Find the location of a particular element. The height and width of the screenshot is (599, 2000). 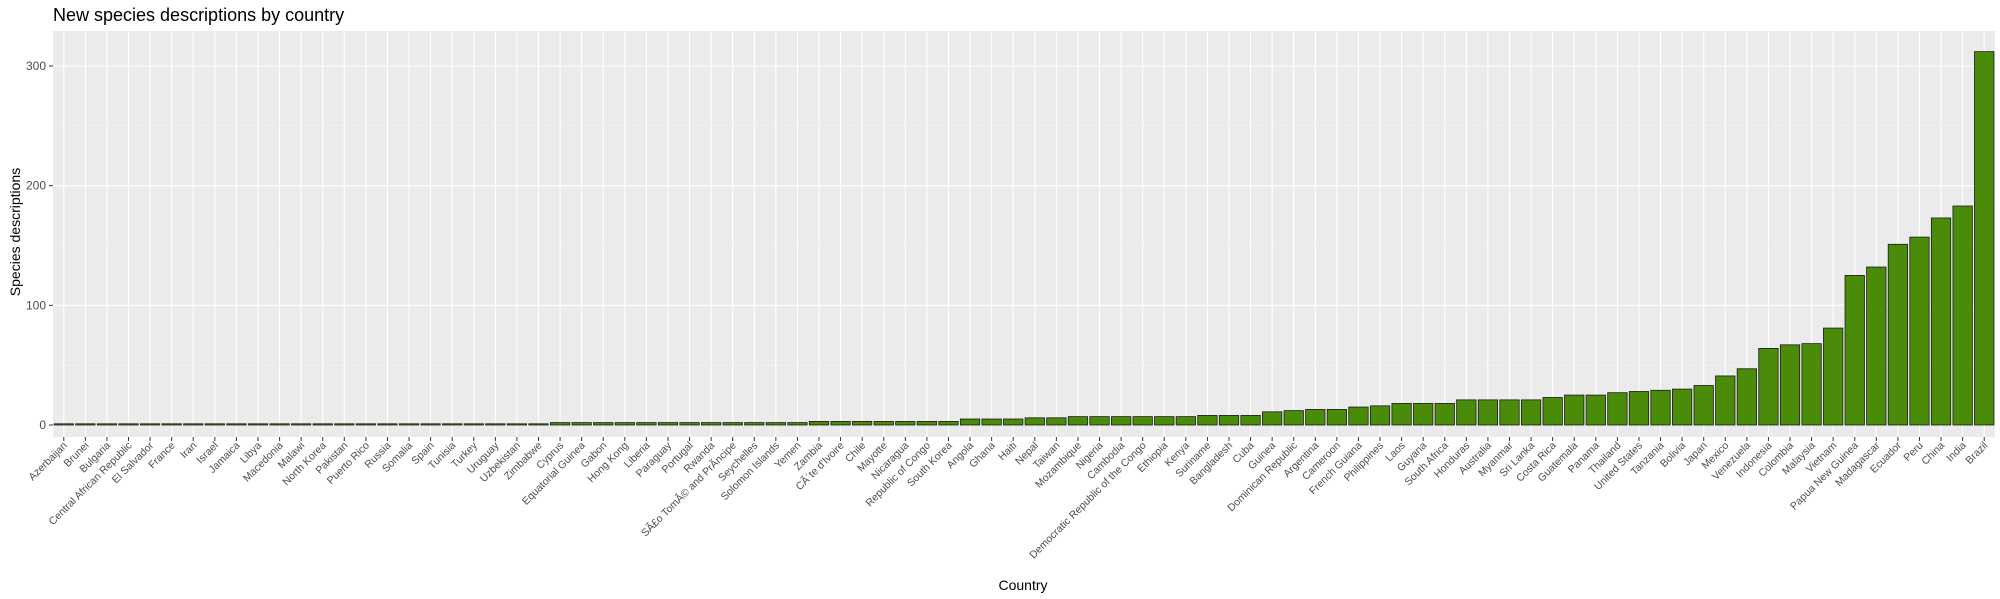

x-tick-label: China is located at coordinates (1933, 454).